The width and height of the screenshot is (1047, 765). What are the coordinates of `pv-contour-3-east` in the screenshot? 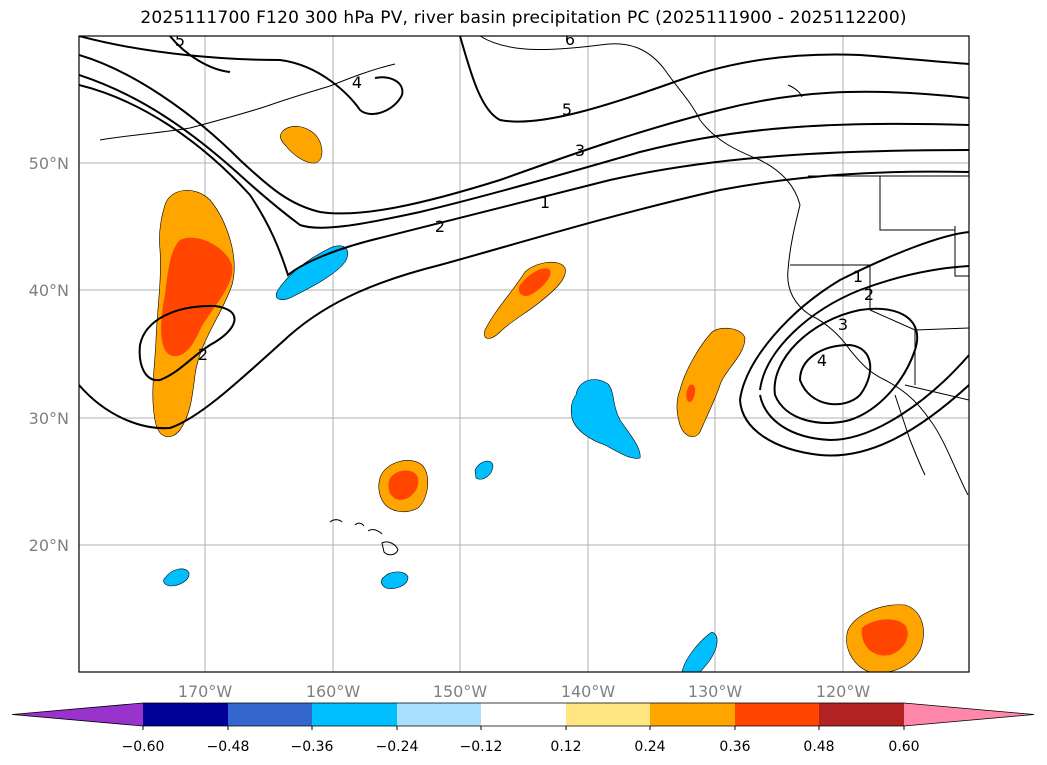 It's located at (846, 365).